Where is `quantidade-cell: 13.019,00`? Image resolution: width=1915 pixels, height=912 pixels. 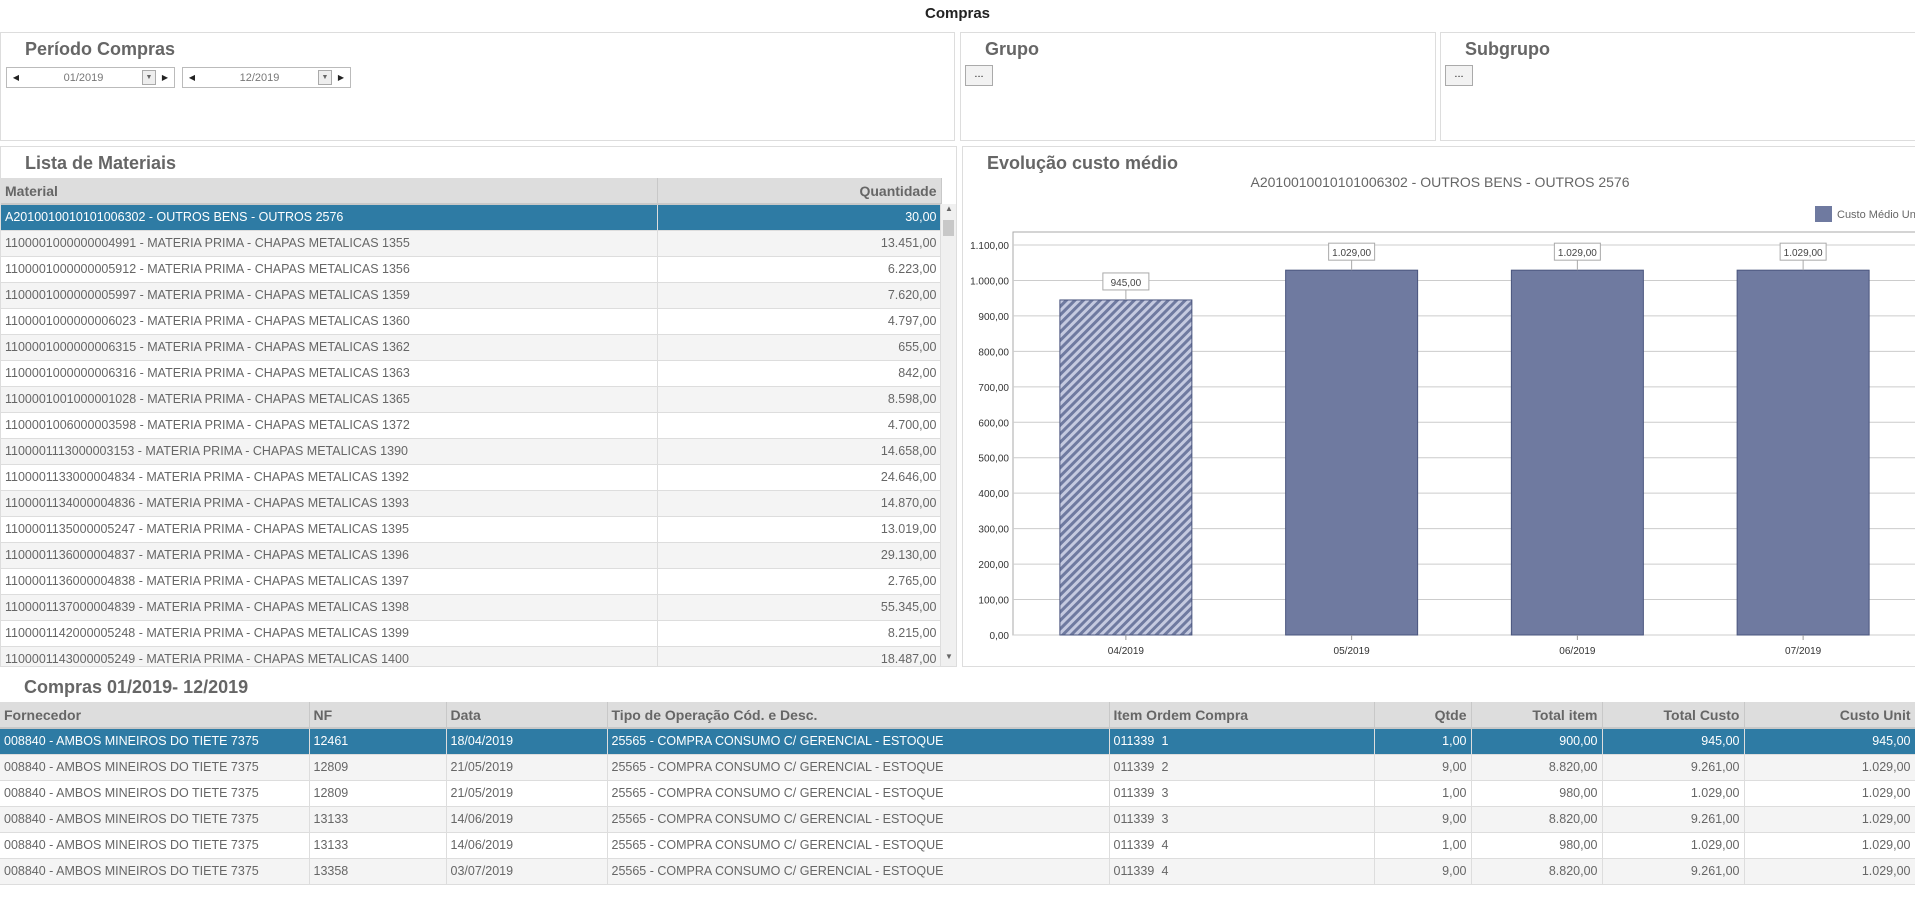
quantidade-cell: 13.019,00 is located at coordinates (799, 529).